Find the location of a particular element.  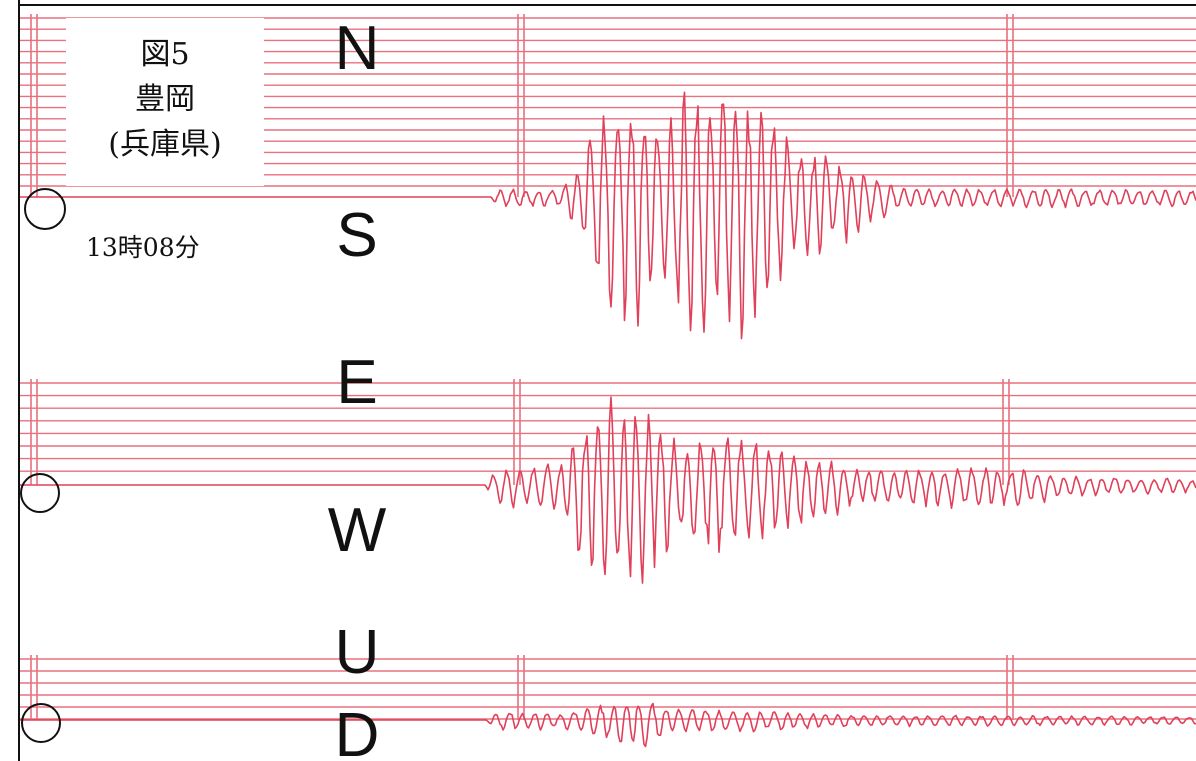

prefecture-name: (兵庫県) is located at coordinates (165, 144).